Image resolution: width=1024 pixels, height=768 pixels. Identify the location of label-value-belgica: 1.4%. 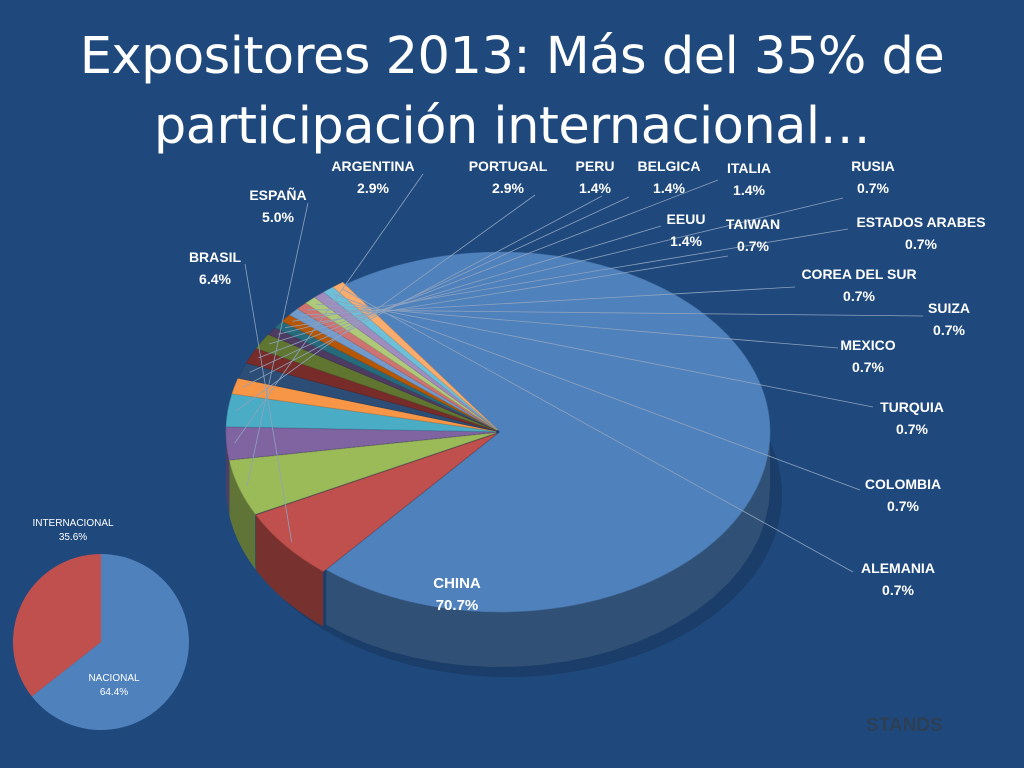
(669, 188).